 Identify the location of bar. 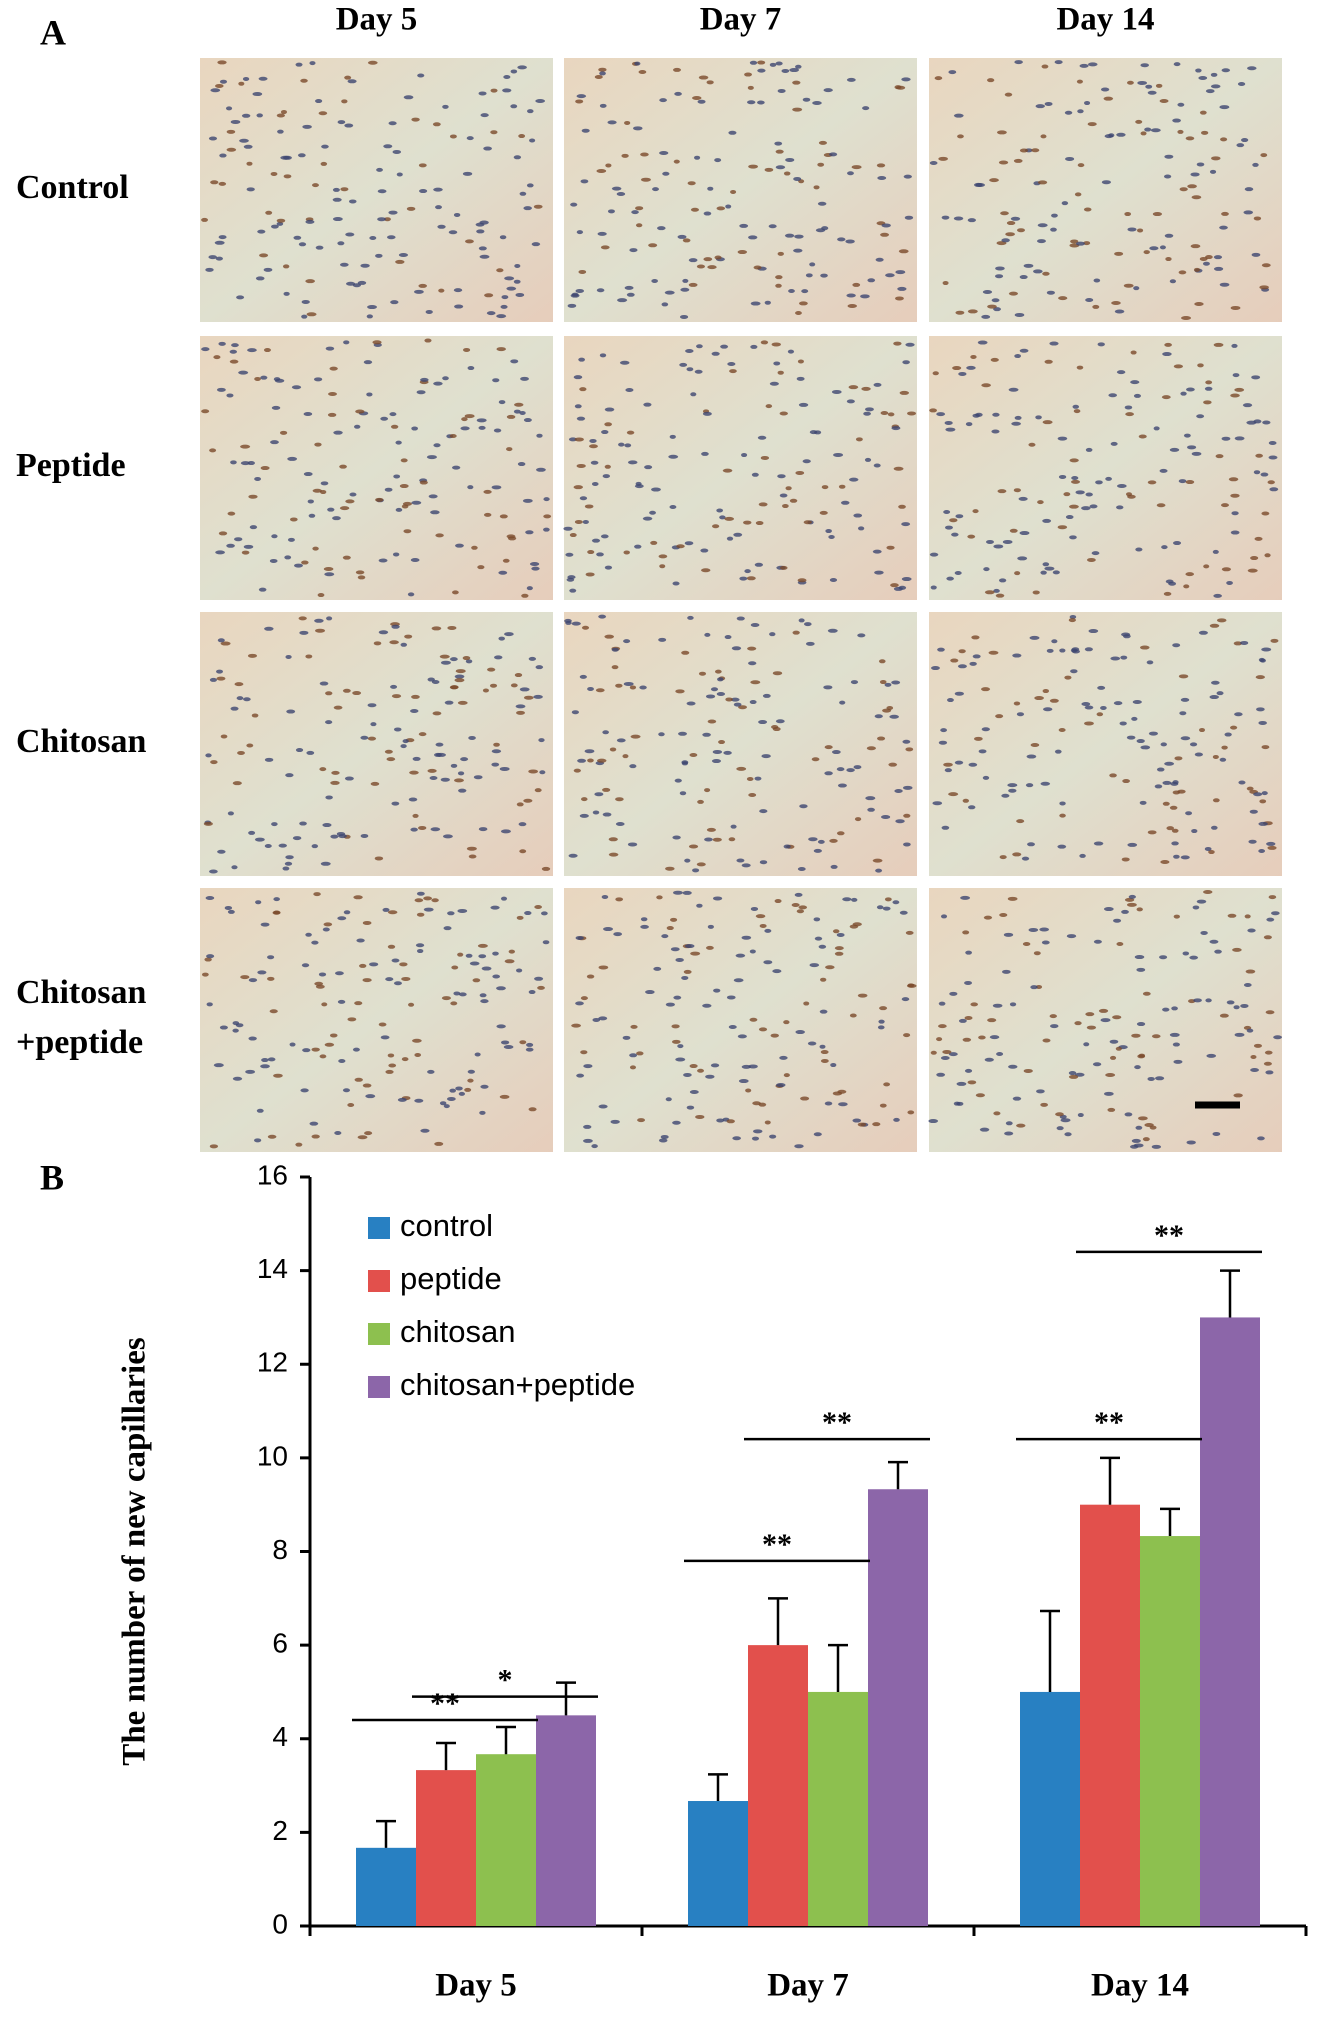
(506, 1840).